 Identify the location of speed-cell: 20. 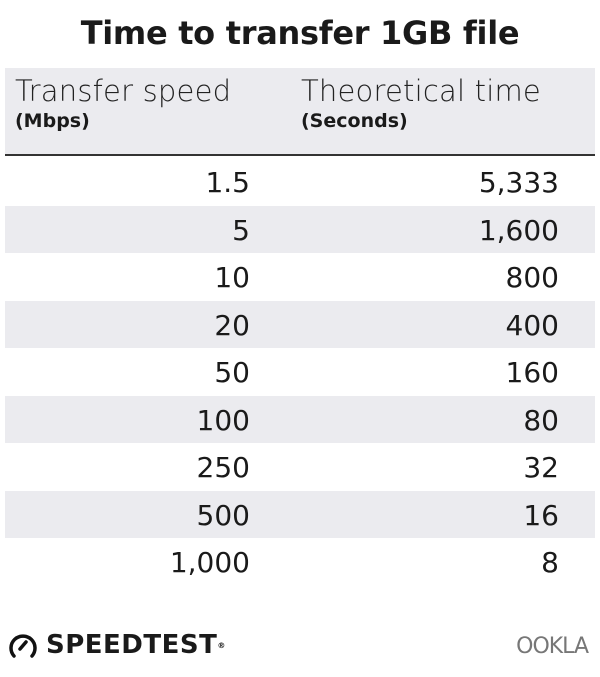
(232, 325).